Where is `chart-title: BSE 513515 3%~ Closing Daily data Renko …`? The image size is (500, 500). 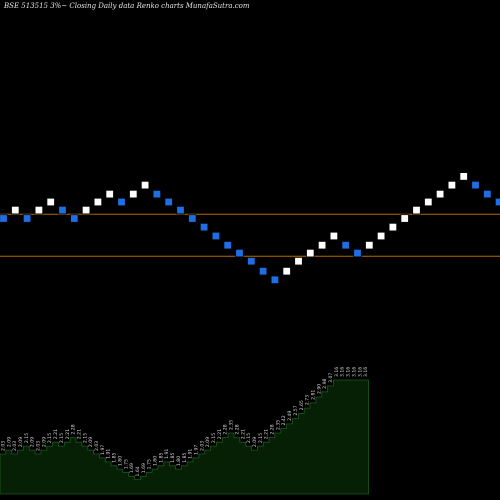 chart-title: BSE 513515 3%~ Closing Daily data Renko … is located at coordinates (127, 6).